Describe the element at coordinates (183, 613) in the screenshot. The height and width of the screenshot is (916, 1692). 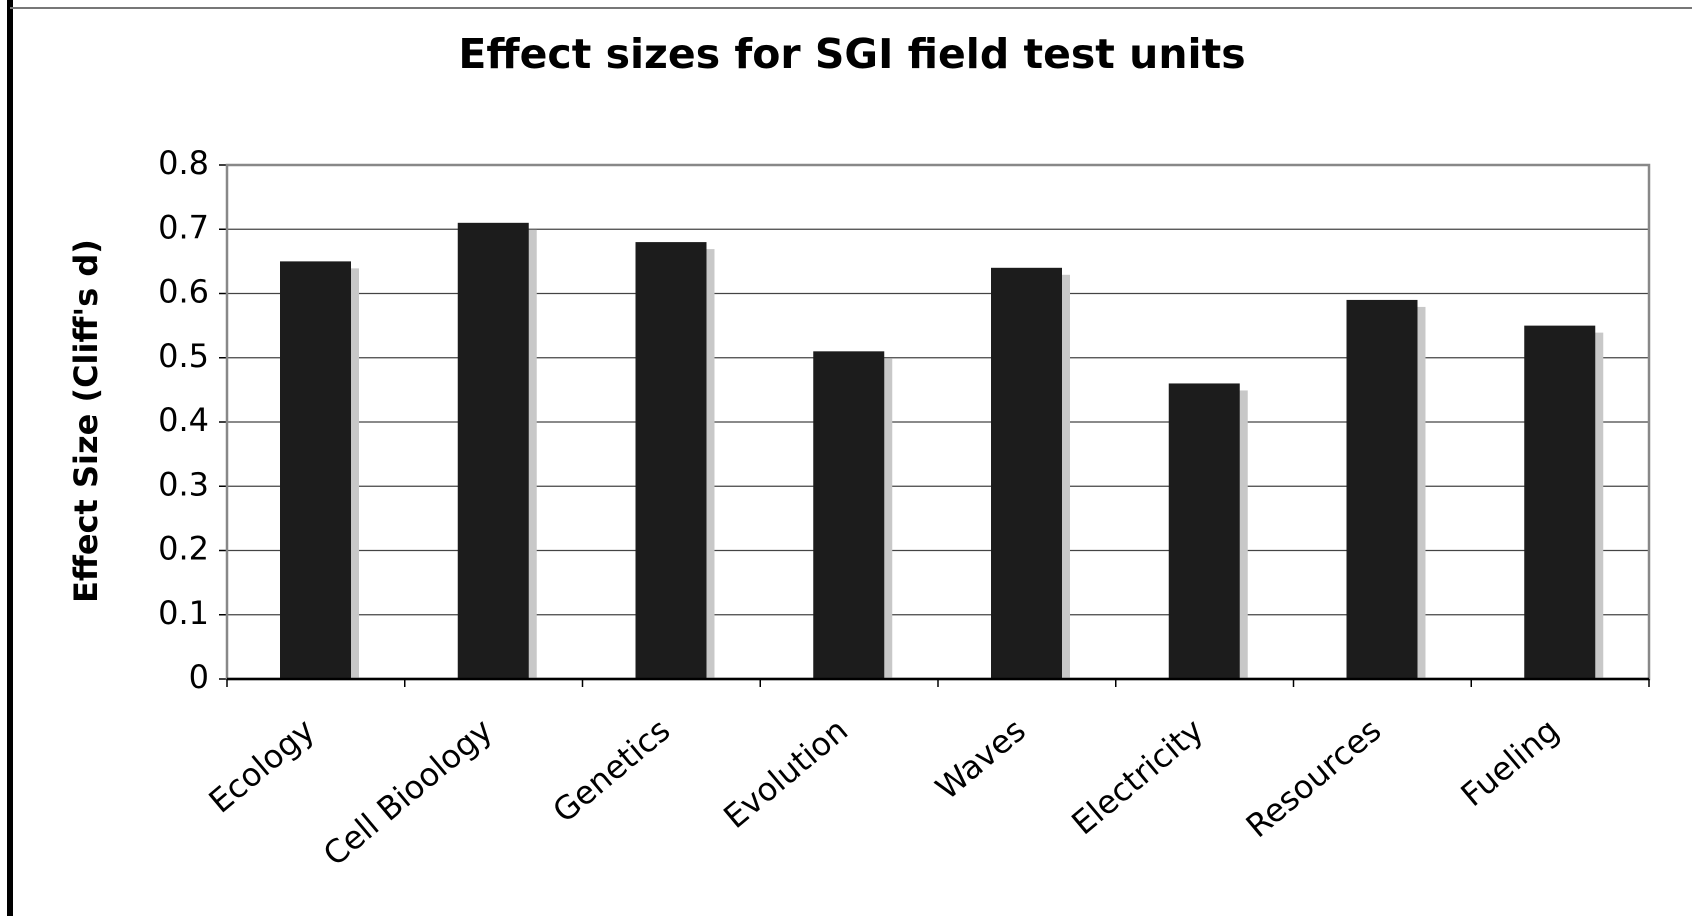
I see `y-tick-label: 0.1` at that location.